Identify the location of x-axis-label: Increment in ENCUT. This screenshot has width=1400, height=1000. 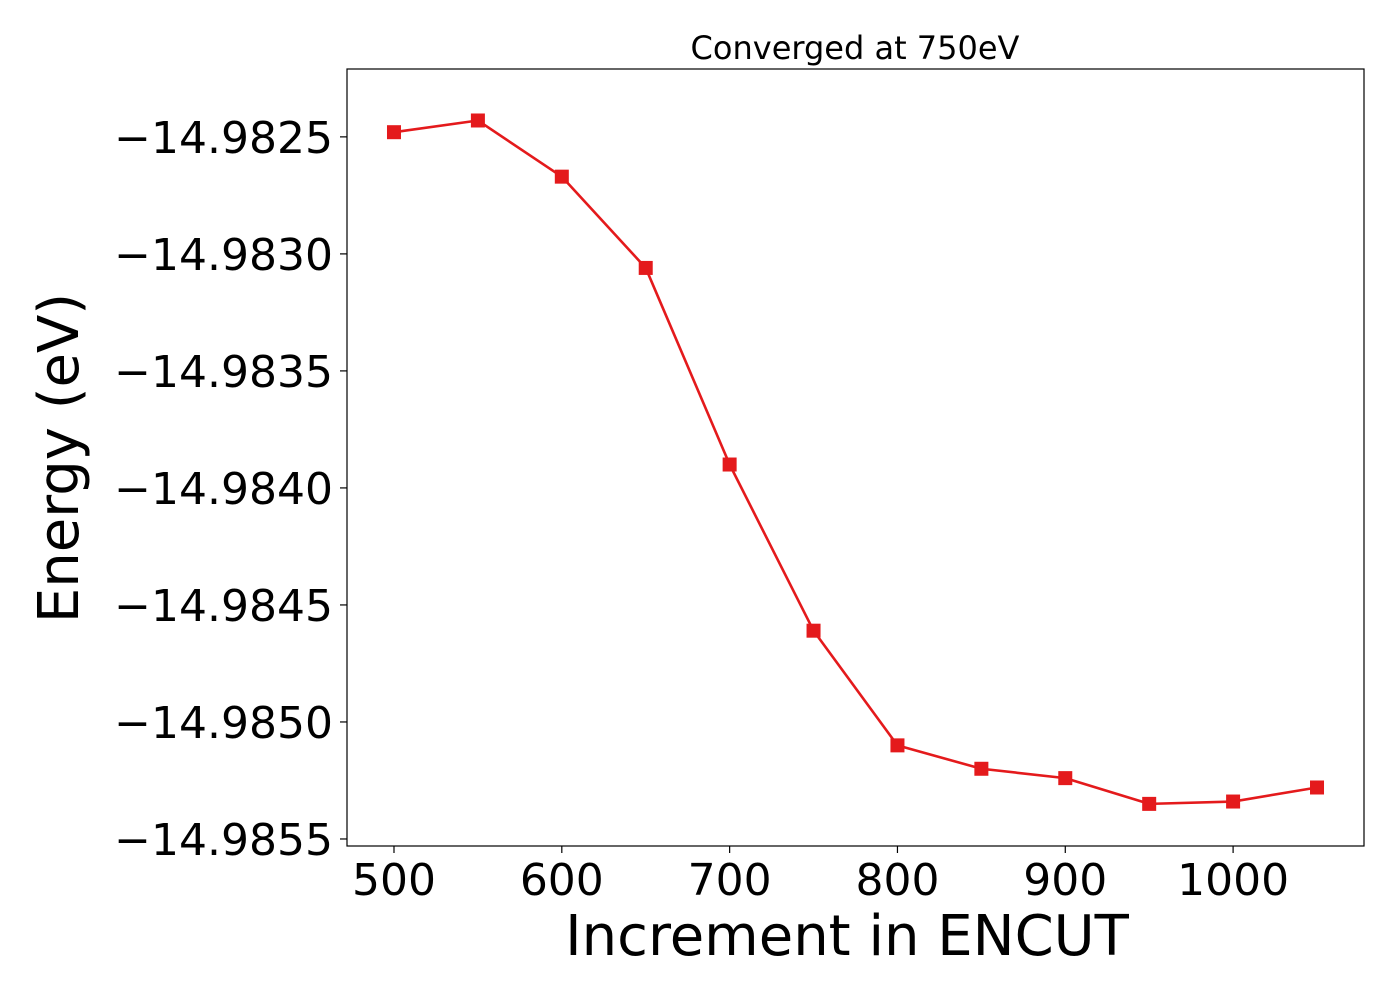
(847, 936).